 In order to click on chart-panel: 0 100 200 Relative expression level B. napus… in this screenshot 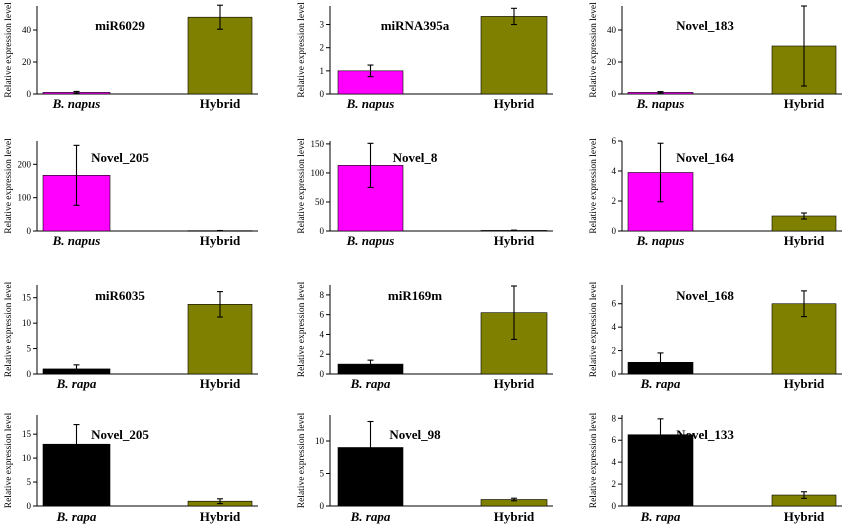, I will do `click(131, 193)`.